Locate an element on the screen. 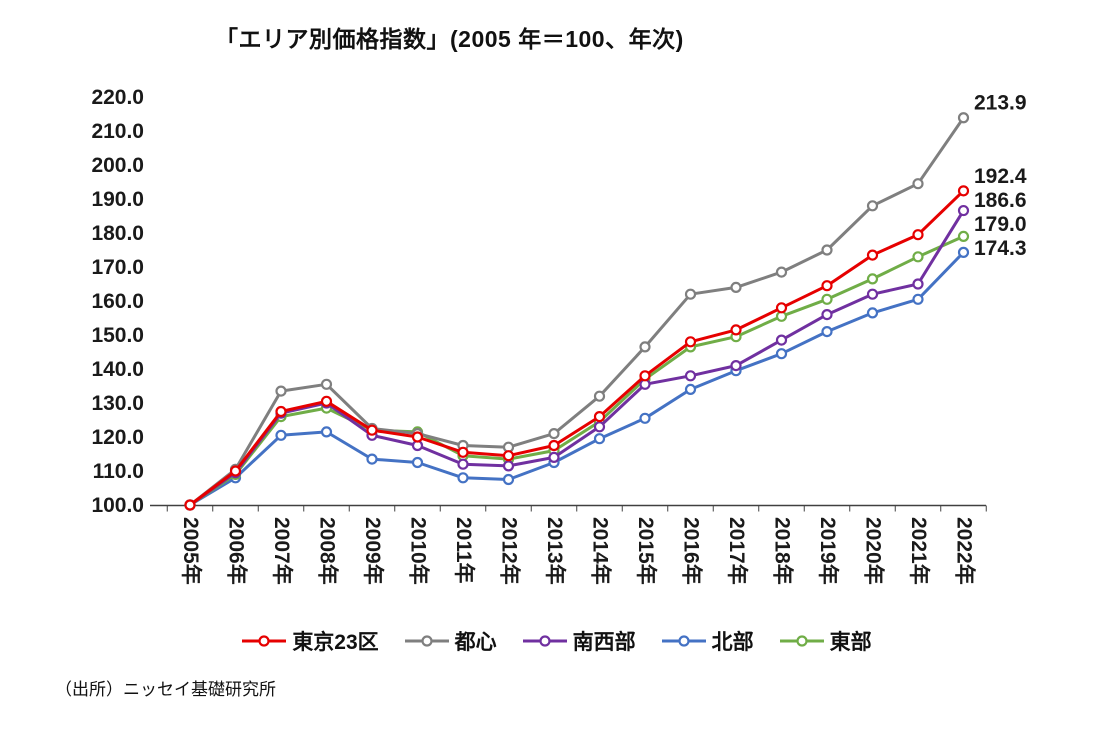 This screenshot has width=1114, height=744. legend-label: 南西部 is located at coordinates (604, 642).